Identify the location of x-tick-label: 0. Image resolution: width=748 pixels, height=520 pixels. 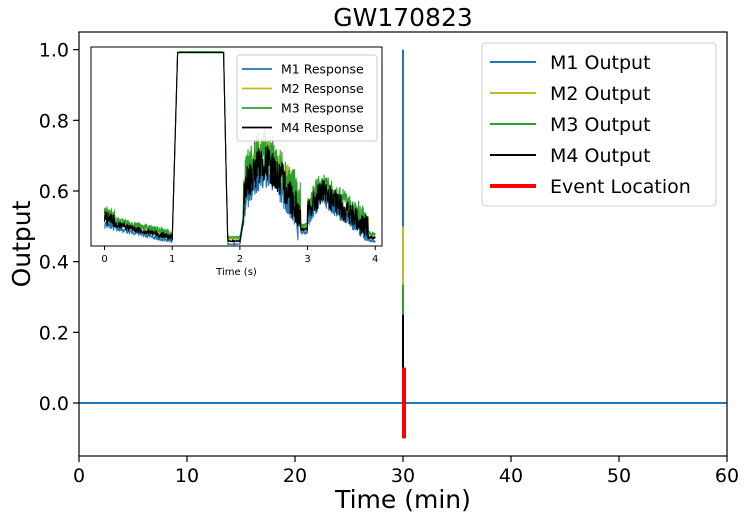
(79, 476).